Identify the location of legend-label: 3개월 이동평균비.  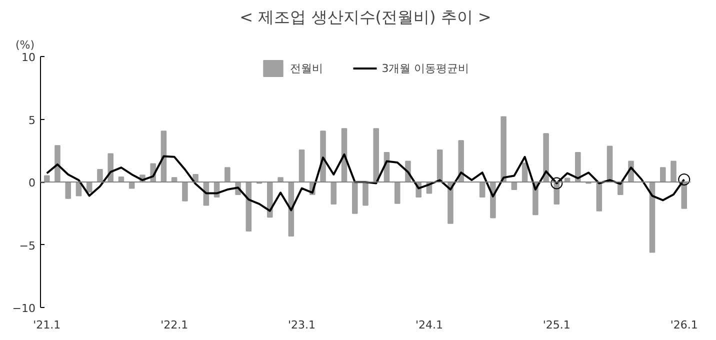
(426, 68).